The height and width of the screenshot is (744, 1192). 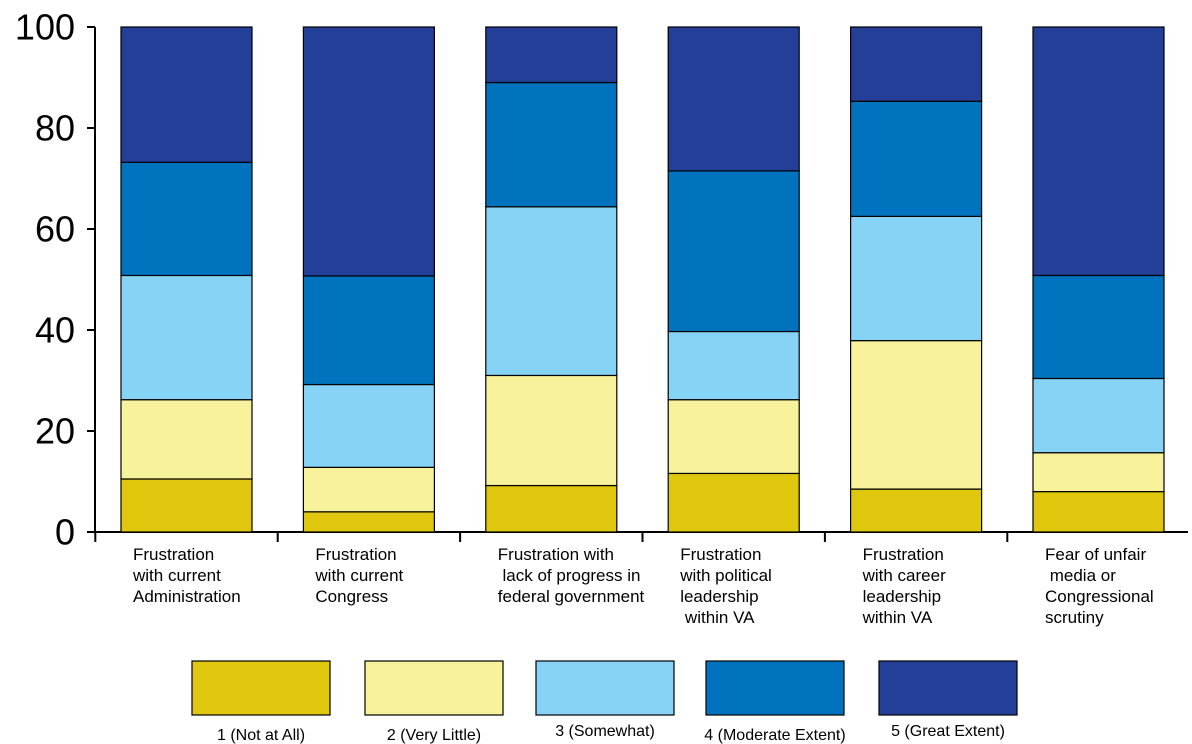 I want to click on category-label-line: Administration, so click(x=187, y=596).